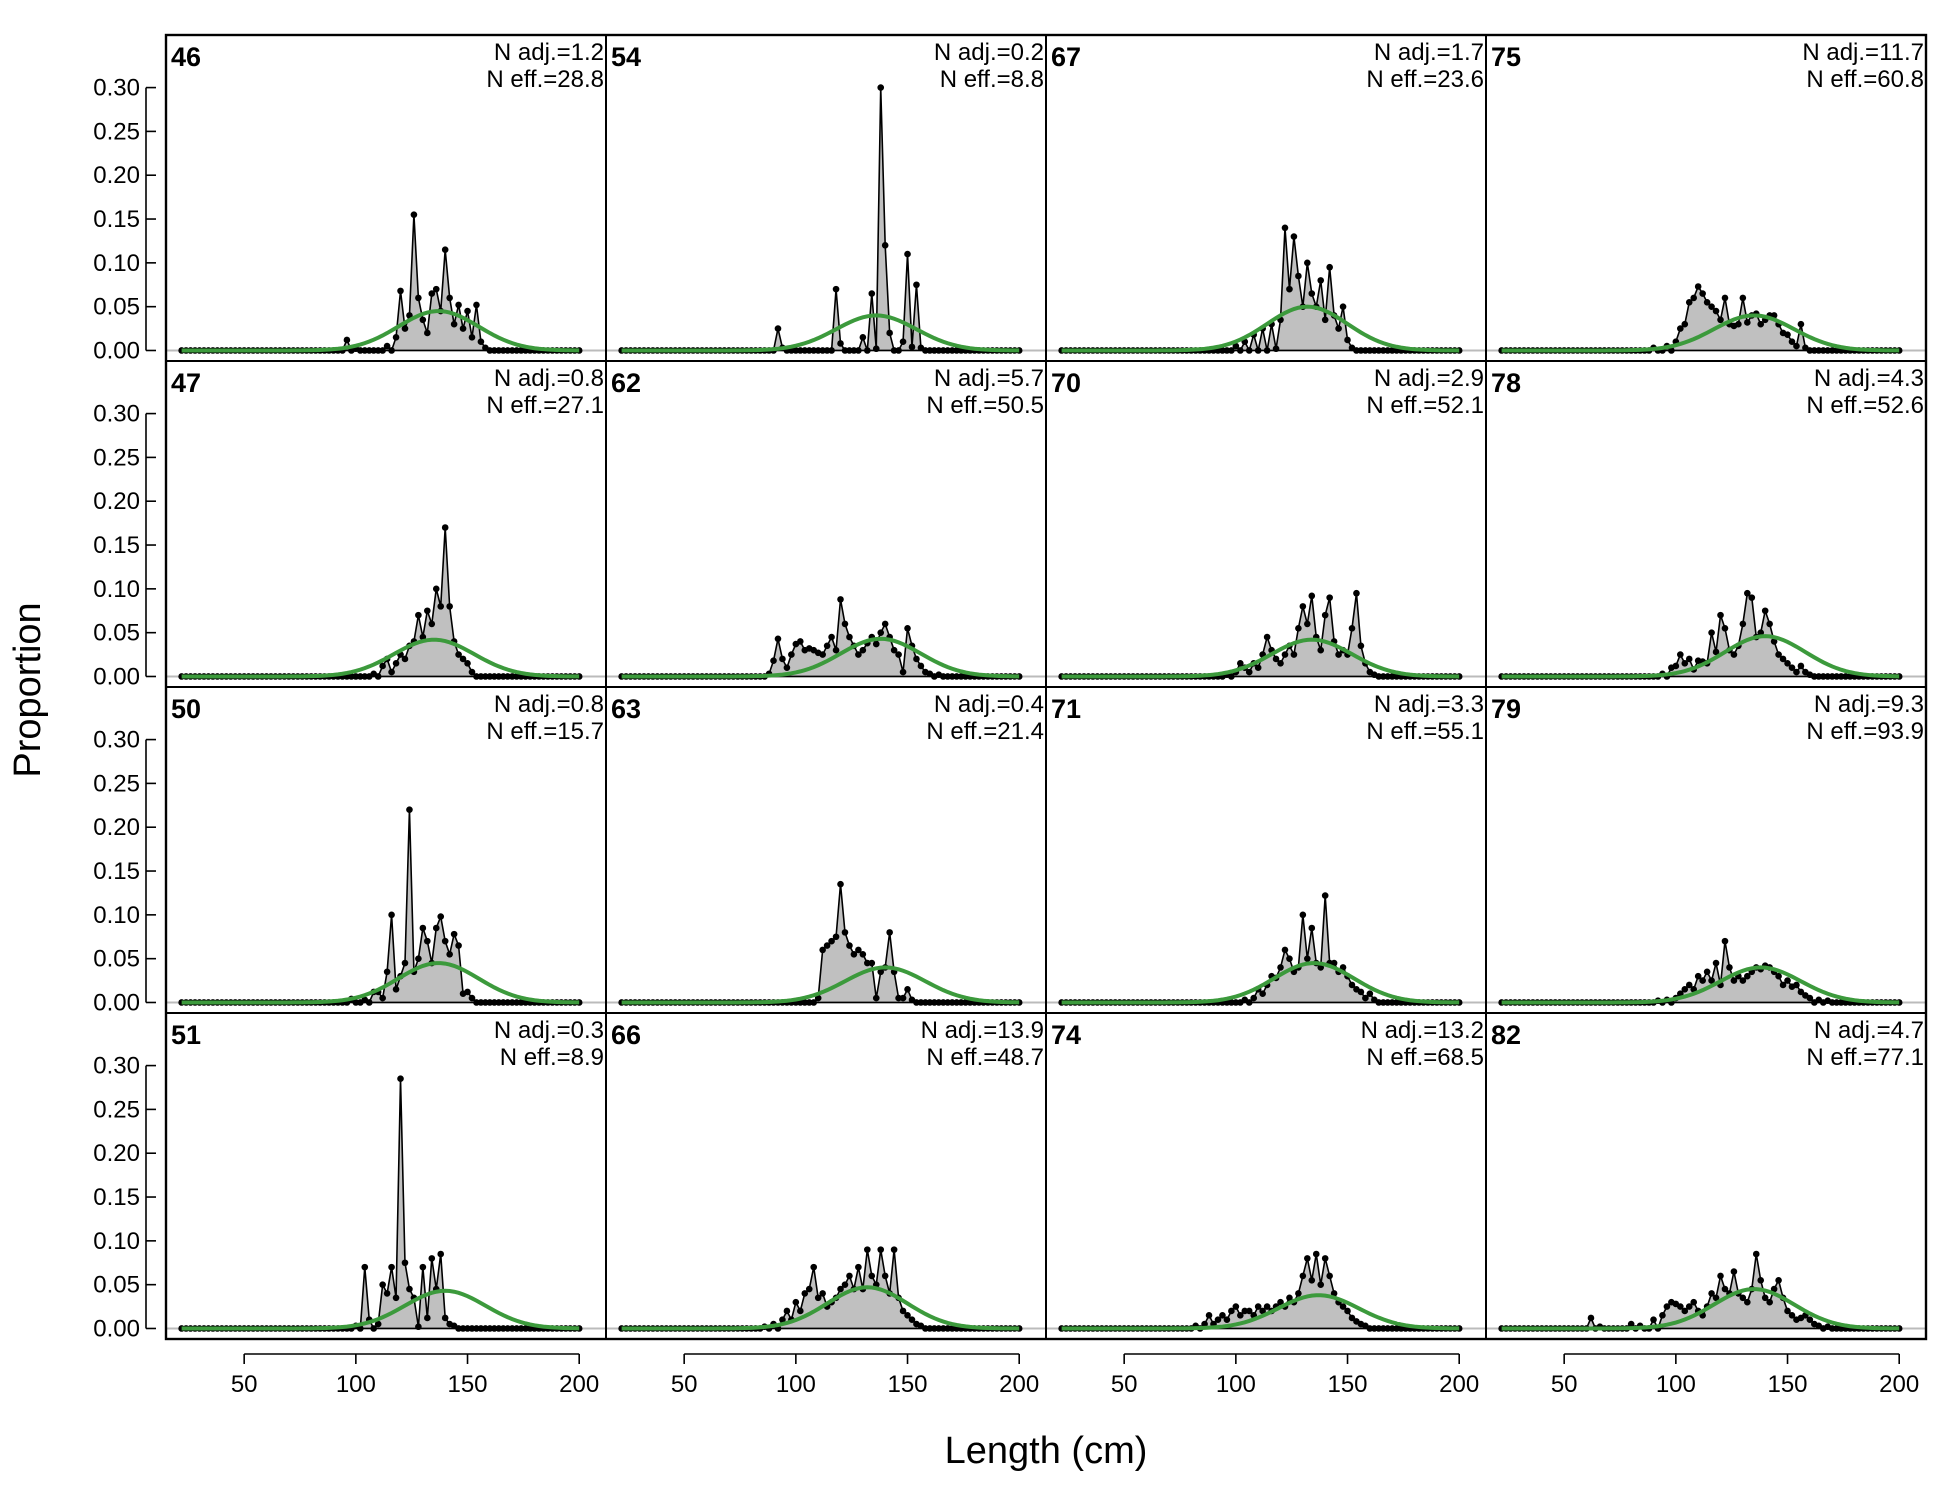  I want to click on panel-title: 66, so click(626, 1035).